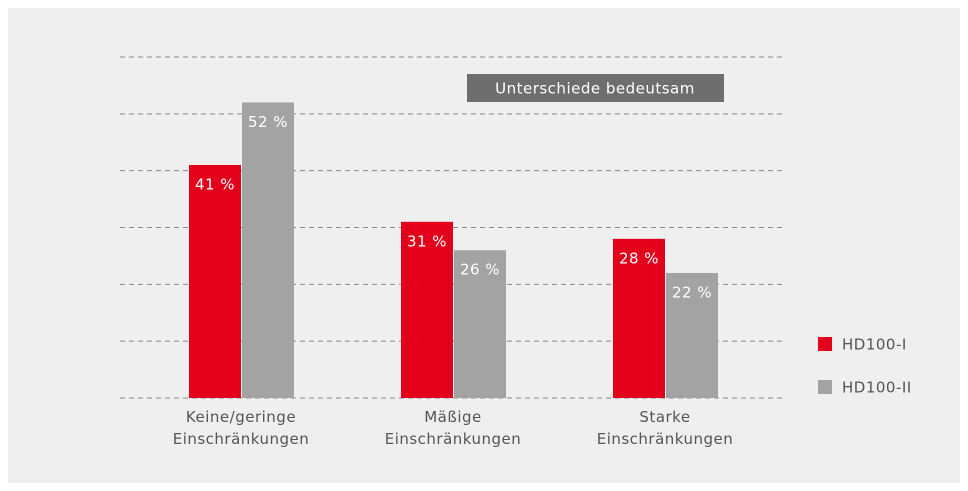  Describe the element at coordinates (639, 258) in the screenshot. I see `value-label: 28 %` at that location.